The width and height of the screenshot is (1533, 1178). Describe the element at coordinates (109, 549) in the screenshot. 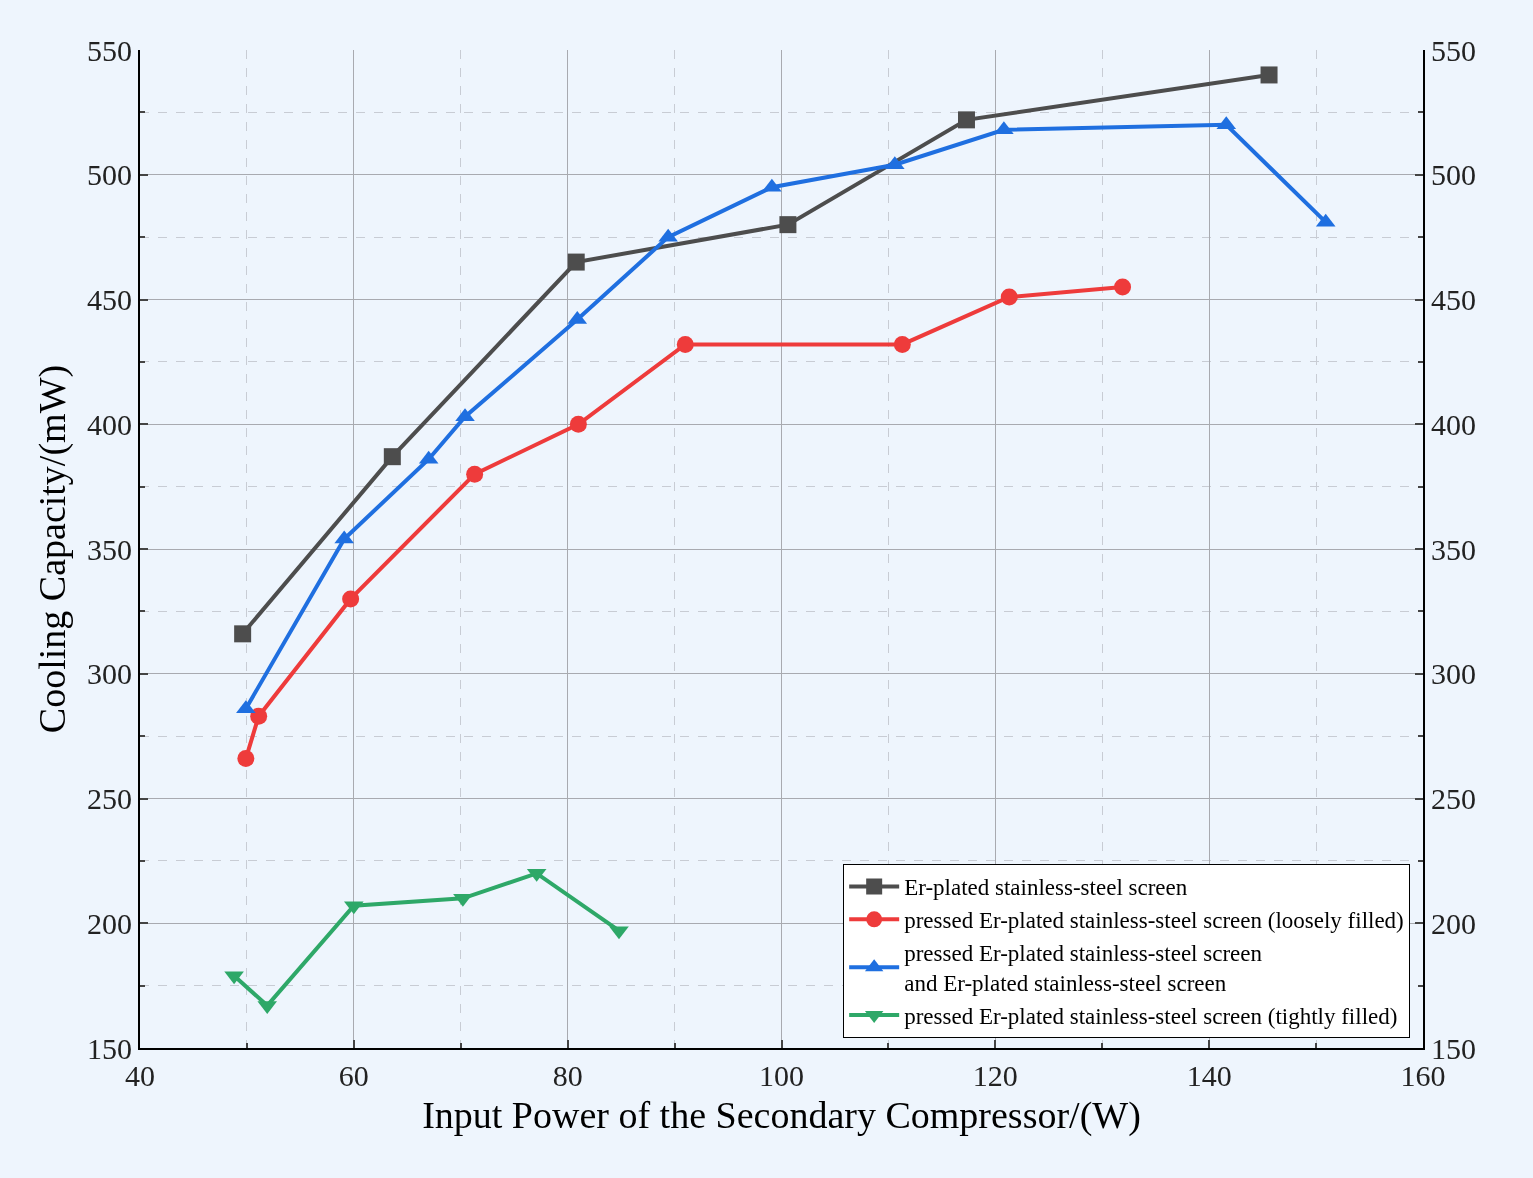

I see `y-tick-label: 350` at that location.